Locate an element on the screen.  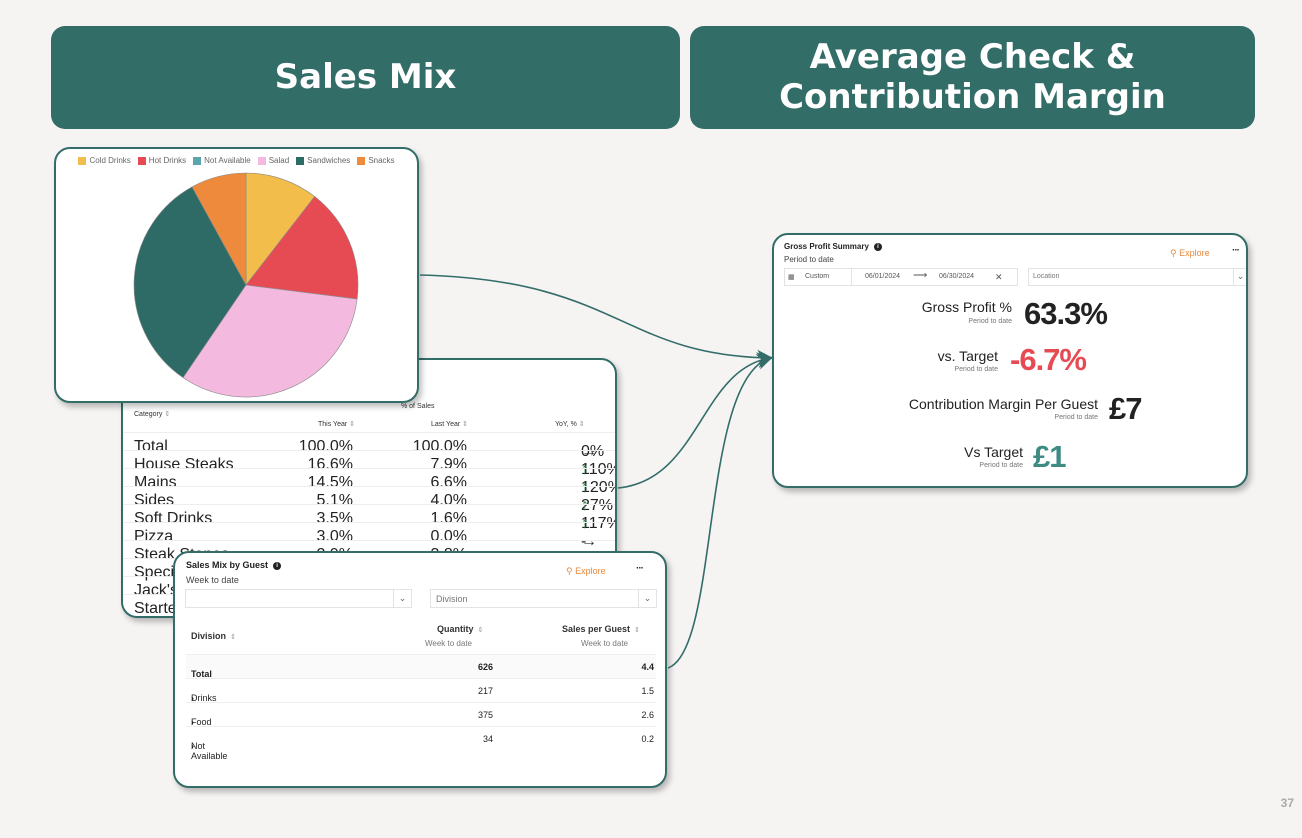
table-row: Total 100.0% 100.0% 0% → is located at coordinates (369, 446).